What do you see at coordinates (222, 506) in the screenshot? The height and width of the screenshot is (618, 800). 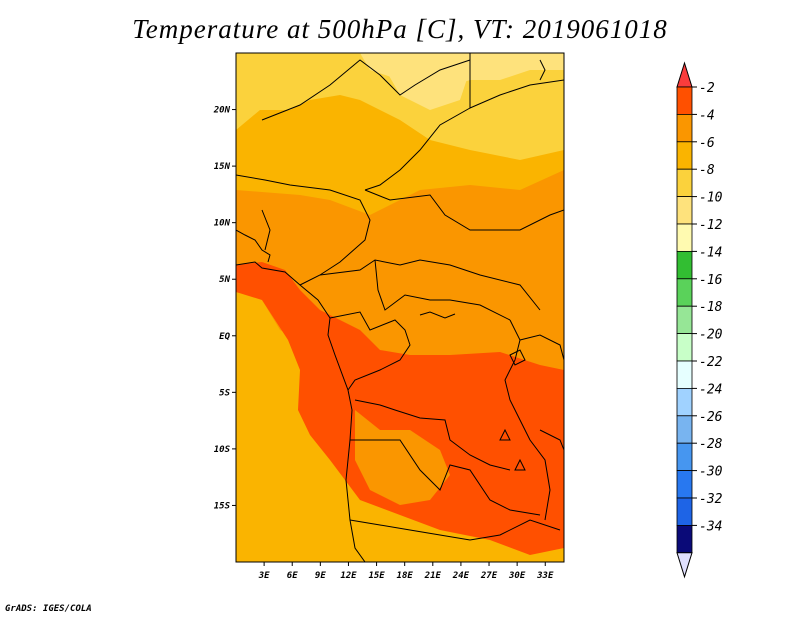 I see `lat-tick-label: 15S` at bounding box center [222, 506].